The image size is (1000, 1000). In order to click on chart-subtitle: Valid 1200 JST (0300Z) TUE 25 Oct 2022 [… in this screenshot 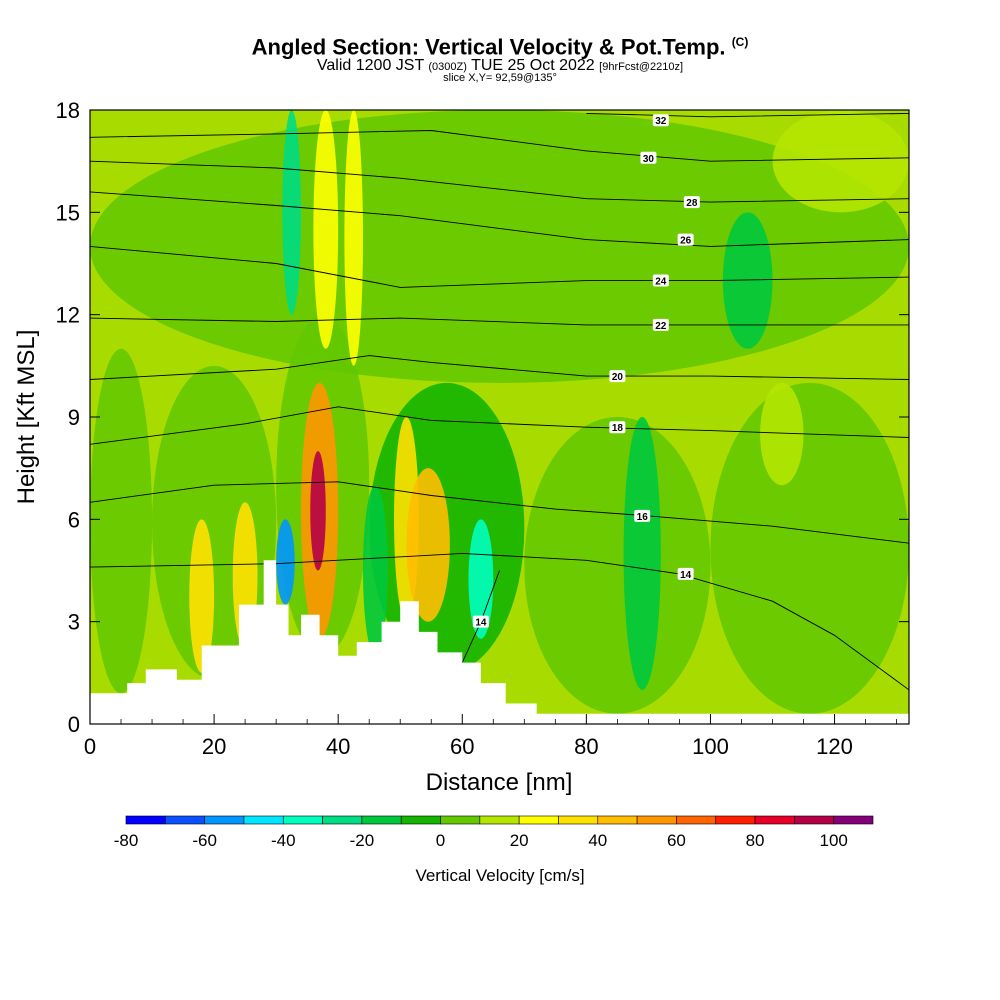, I will do `click(500, 66)`.